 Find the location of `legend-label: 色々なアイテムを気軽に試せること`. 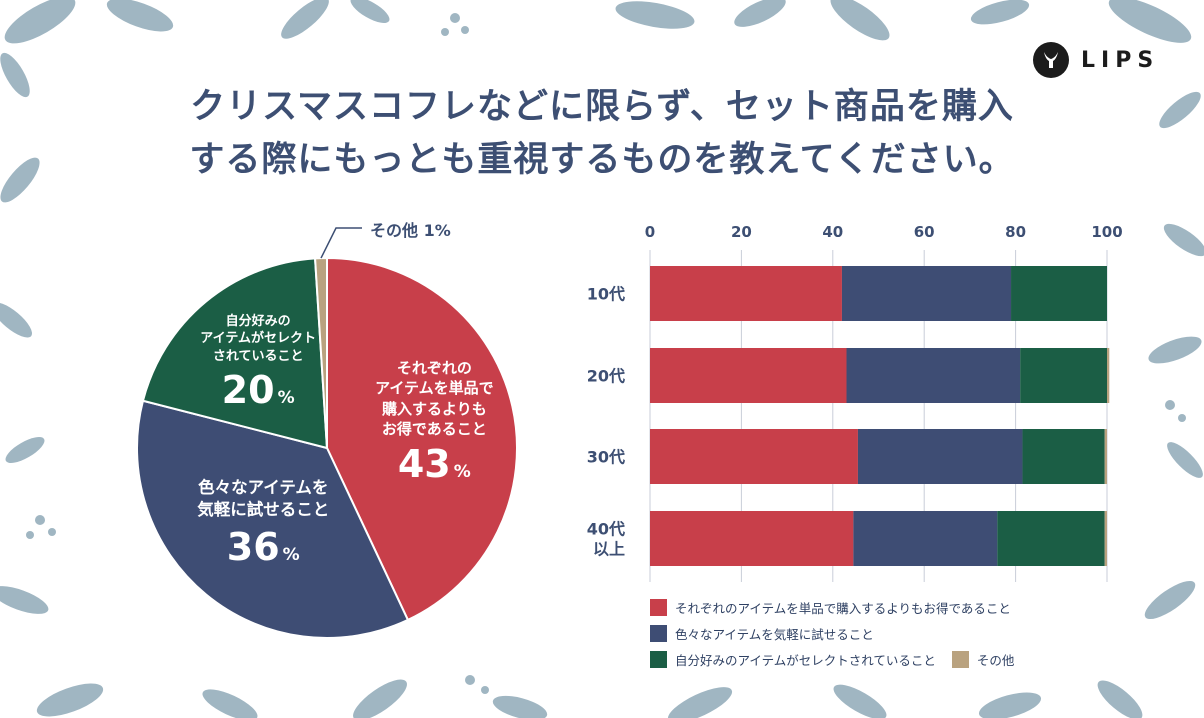

legend-label: 色々なアイテムを気軽に試せること is located at coordinates (774, 634).